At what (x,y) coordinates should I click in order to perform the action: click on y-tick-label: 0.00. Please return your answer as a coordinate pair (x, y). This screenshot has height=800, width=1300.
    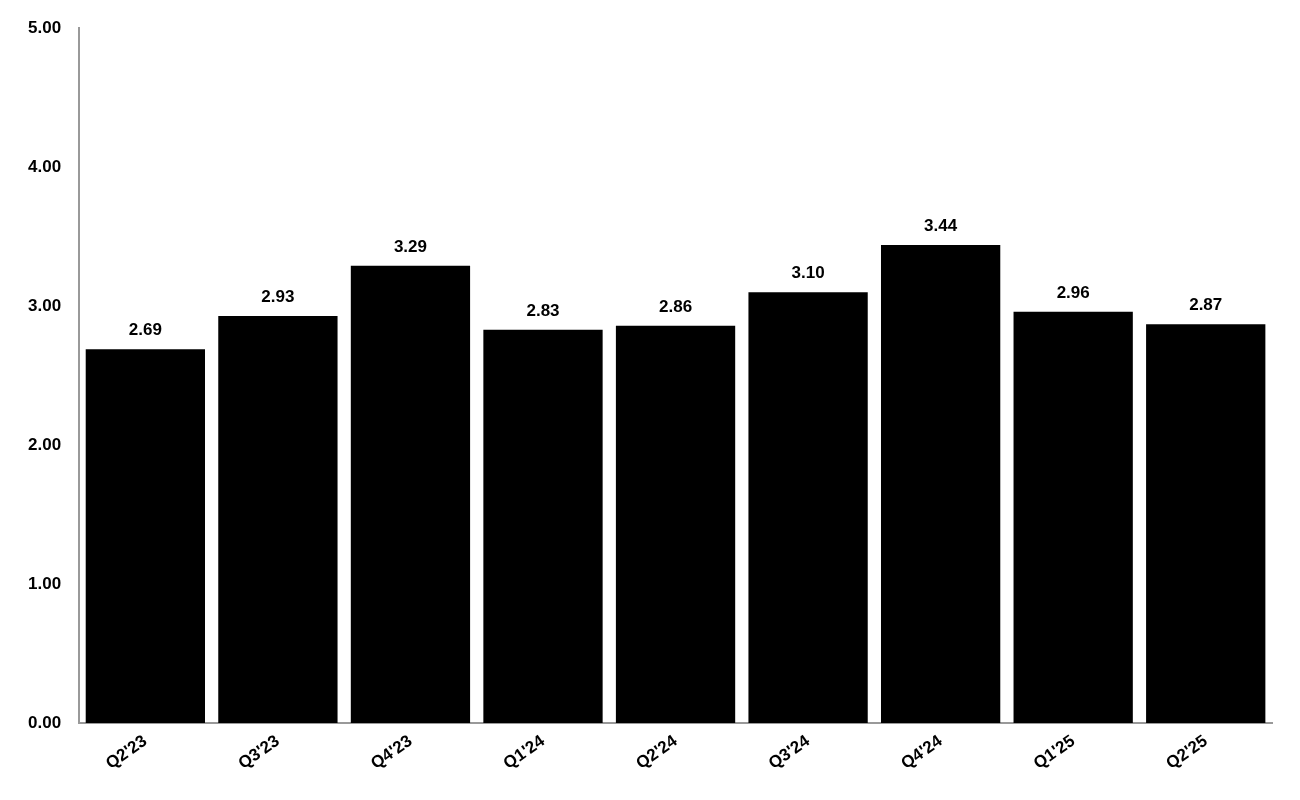
    Looking at the image, I should click on (44, 722).